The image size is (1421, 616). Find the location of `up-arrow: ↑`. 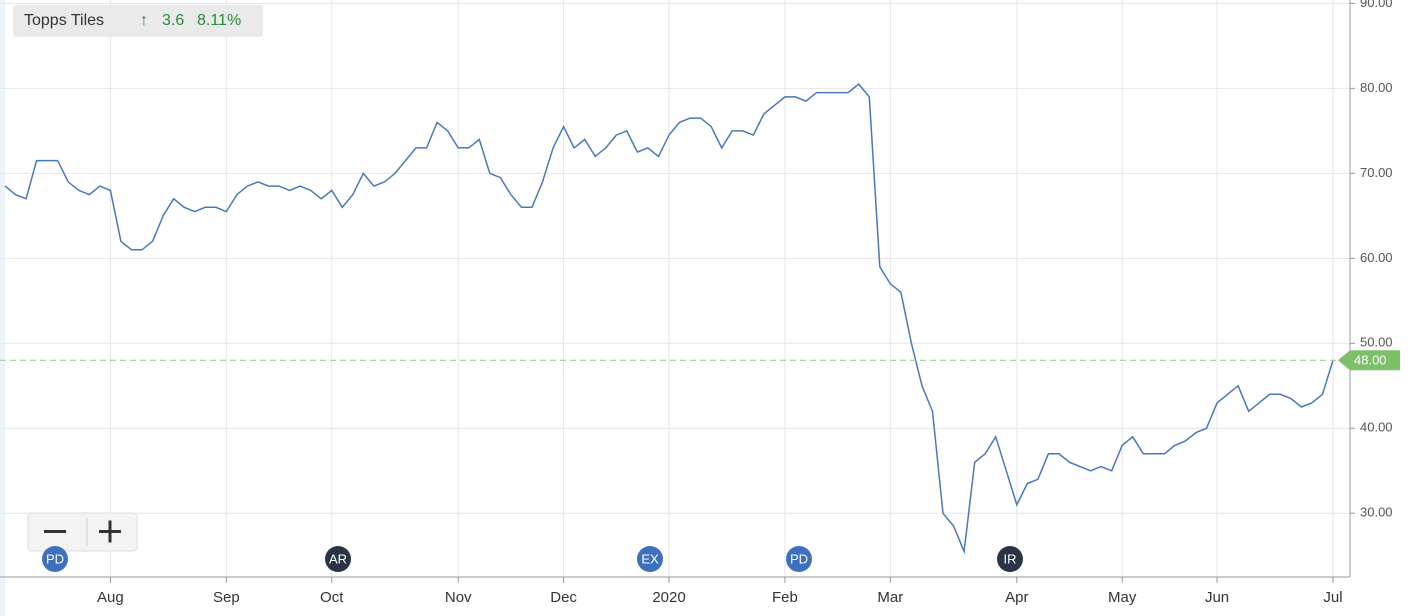

up-arrow: ↑ is located at coordinates (144, 20).